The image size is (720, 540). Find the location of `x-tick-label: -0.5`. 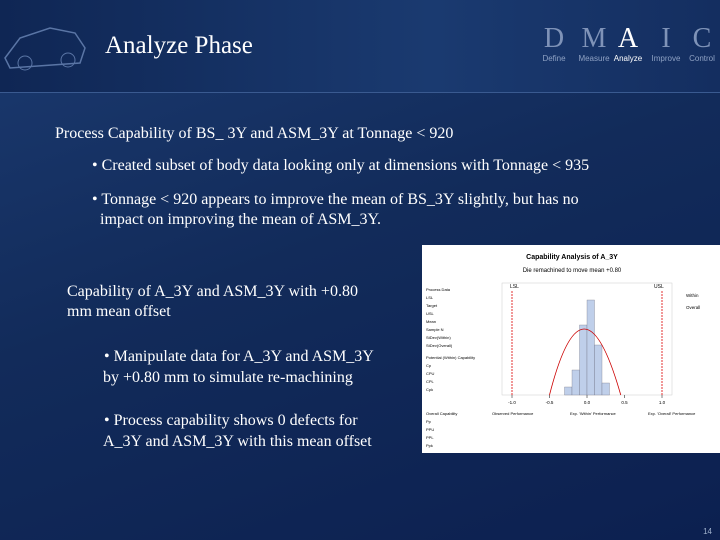

x-tick-label: -0.5 is located at coordinates (550, 402).